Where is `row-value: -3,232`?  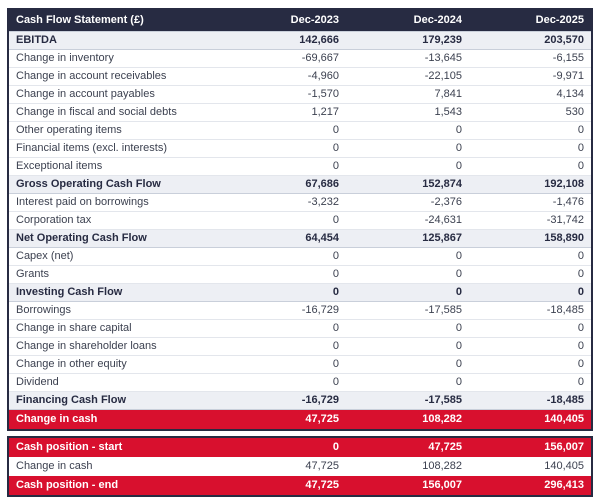 row-value: -3,232 is located at coordinates (284, 202).